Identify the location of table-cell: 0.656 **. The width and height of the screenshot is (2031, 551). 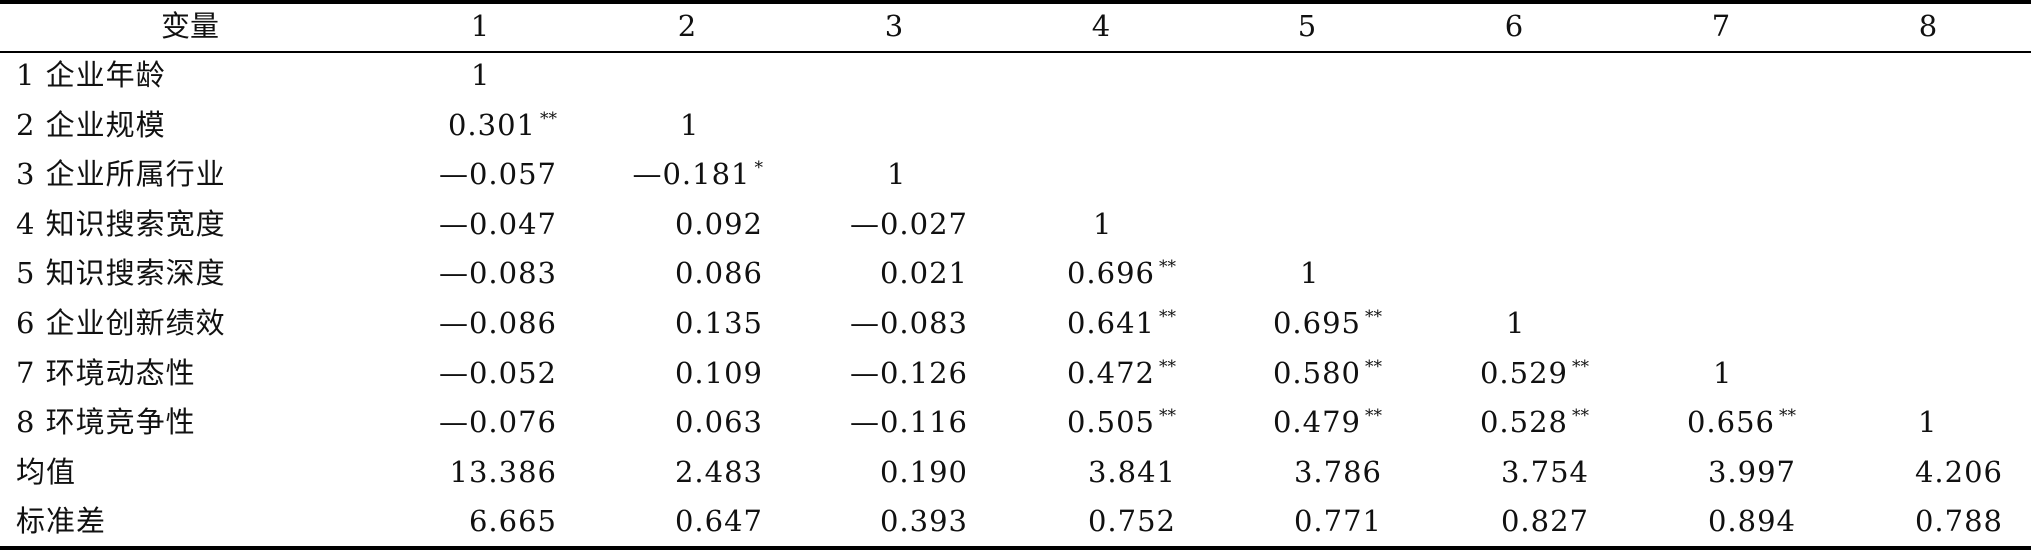
(1741, 422).